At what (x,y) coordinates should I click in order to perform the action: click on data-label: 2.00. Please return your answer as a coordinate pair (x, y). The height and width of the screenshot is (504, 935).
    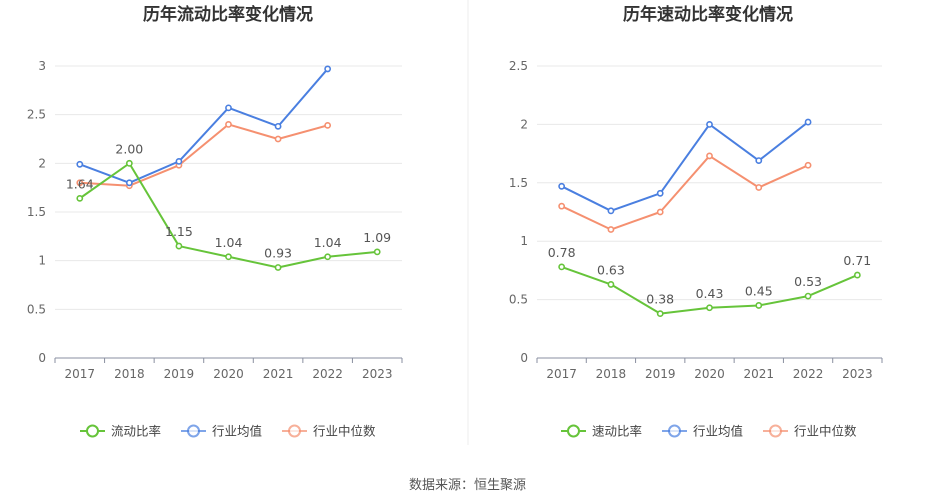
    Looking at the image, I should click on (129, 148).